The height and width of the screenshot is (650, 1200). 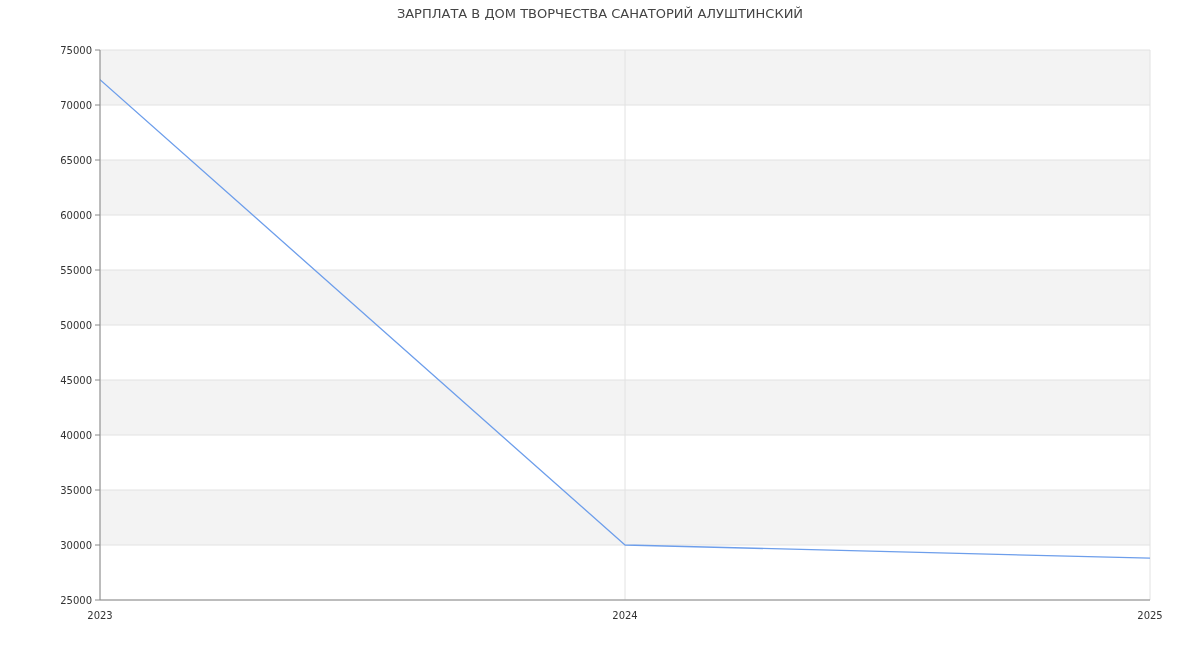 I want to click on y-tick-label: 30000, so click(x=76, y=545).